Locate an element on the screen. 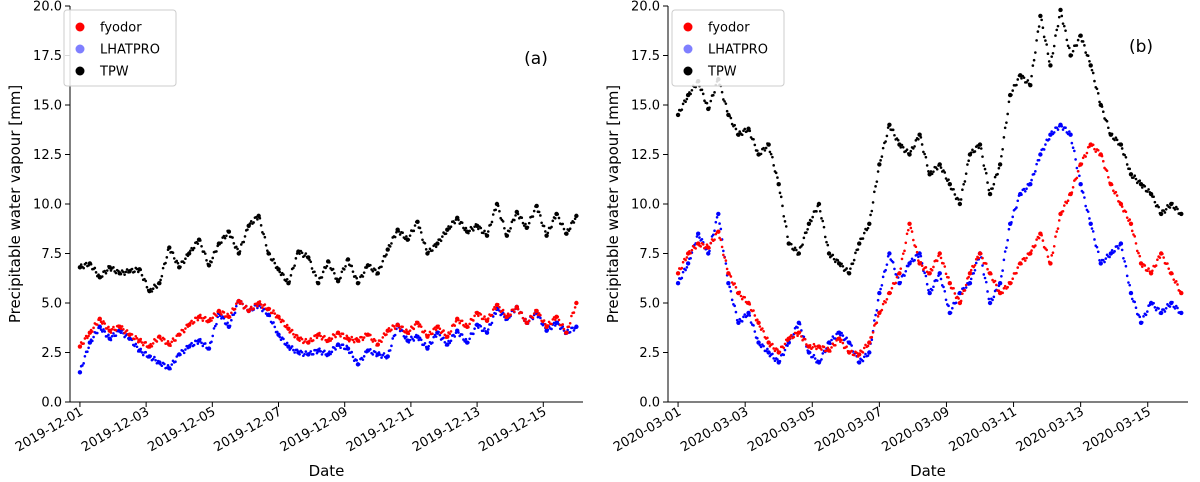 The height and width of the screenshot is (482, 1200). legend: fyodor LHATPRO TPW is located at coordinates (120, 48).